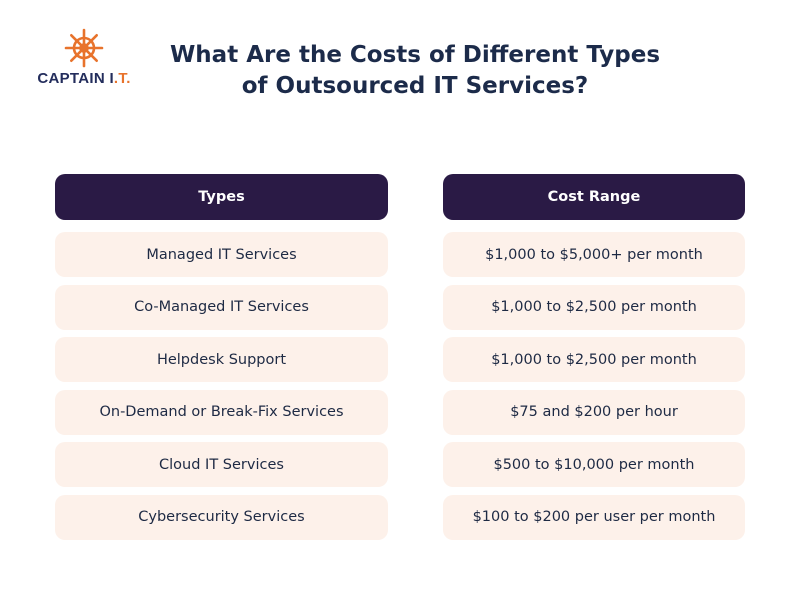 This screenshot has height=600, width=800. What do you see at coordinates (221, 197) in the screenshot?
I see `header-types: Types` at bounding box center [221, 197].